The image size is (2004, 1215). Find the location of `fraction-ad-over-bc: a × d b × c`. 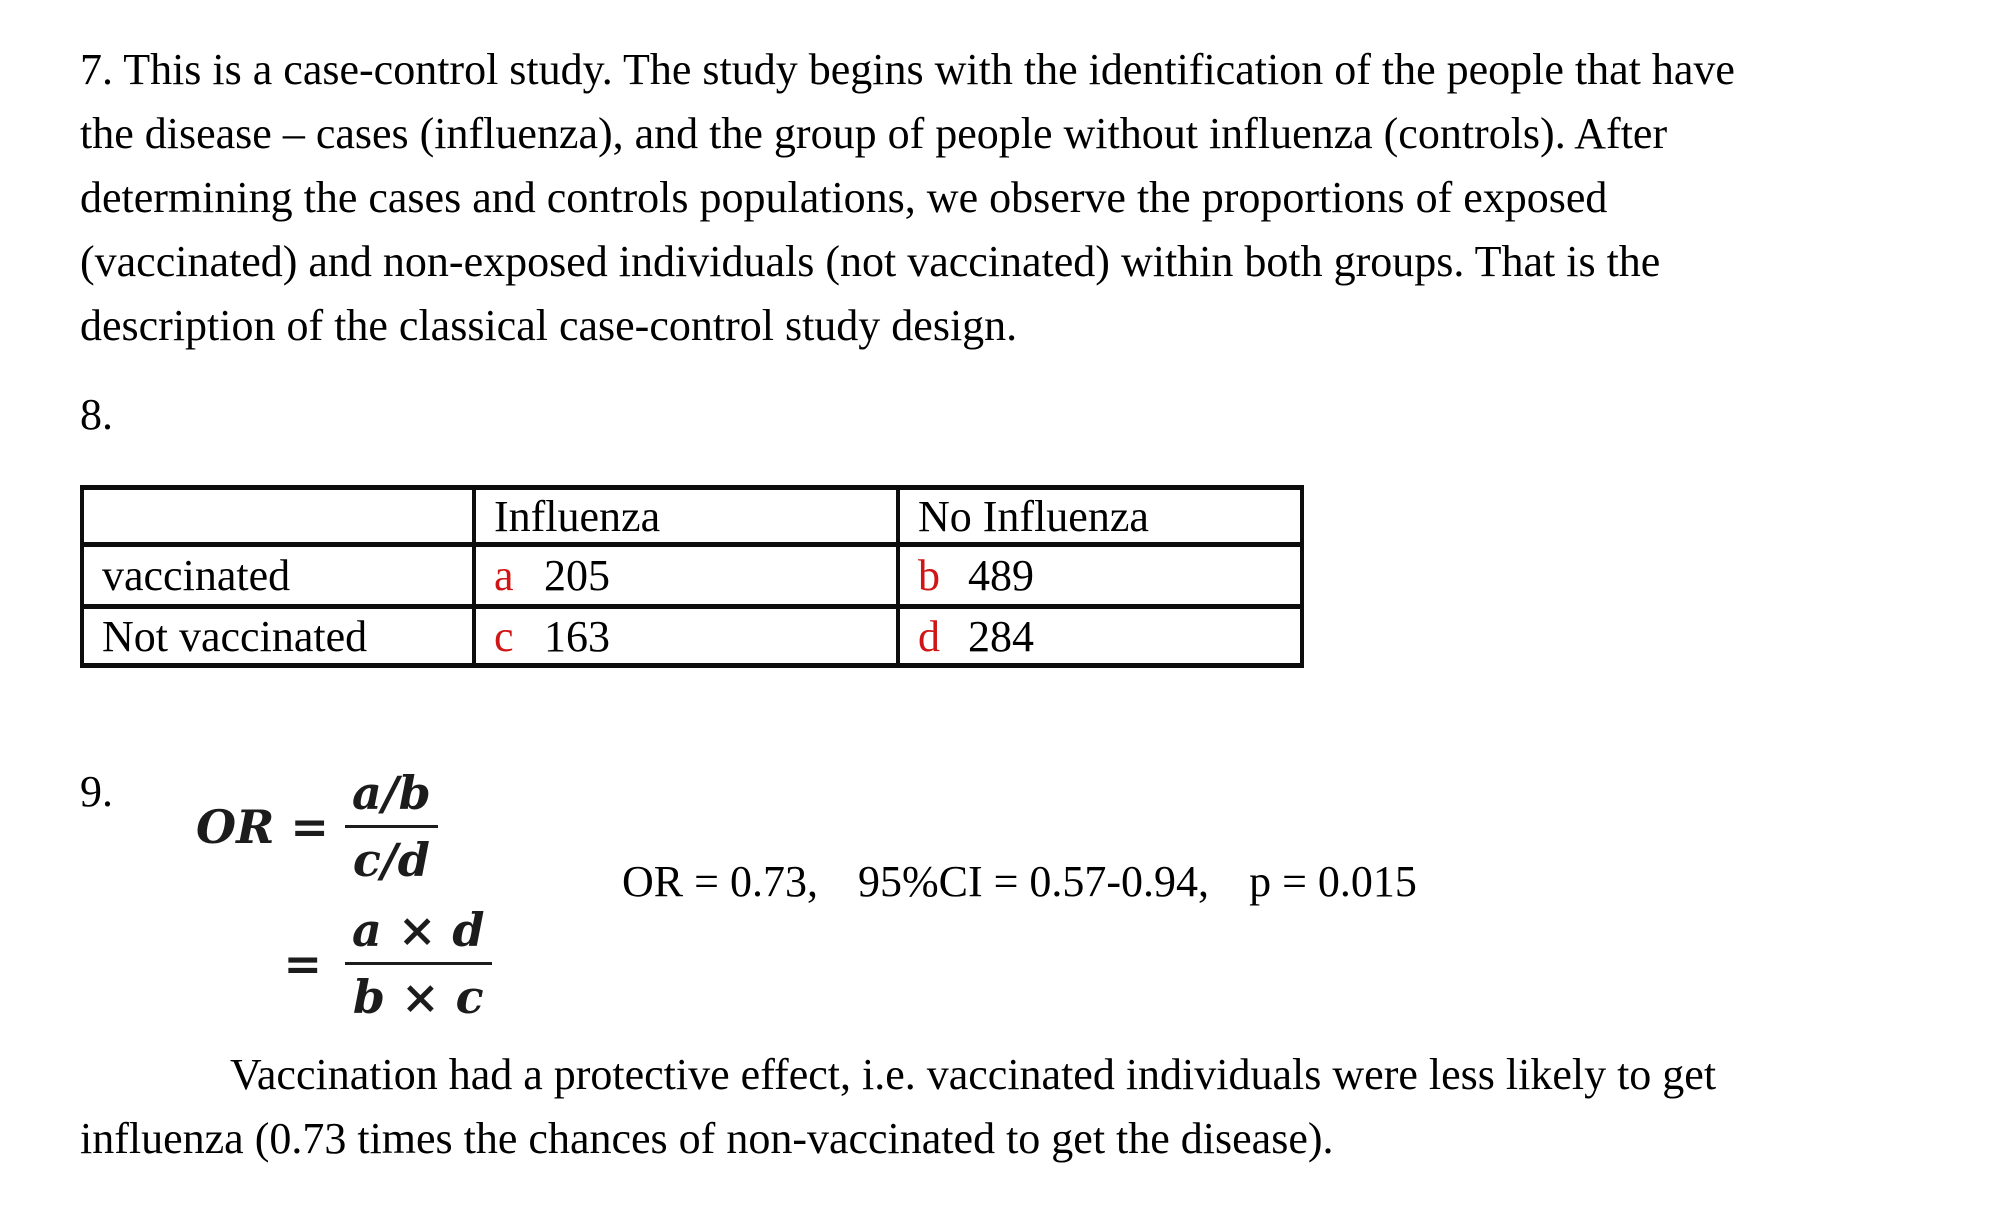

fraction-ad-over-bc: a × d b × c is located at coordinates (418, 963).